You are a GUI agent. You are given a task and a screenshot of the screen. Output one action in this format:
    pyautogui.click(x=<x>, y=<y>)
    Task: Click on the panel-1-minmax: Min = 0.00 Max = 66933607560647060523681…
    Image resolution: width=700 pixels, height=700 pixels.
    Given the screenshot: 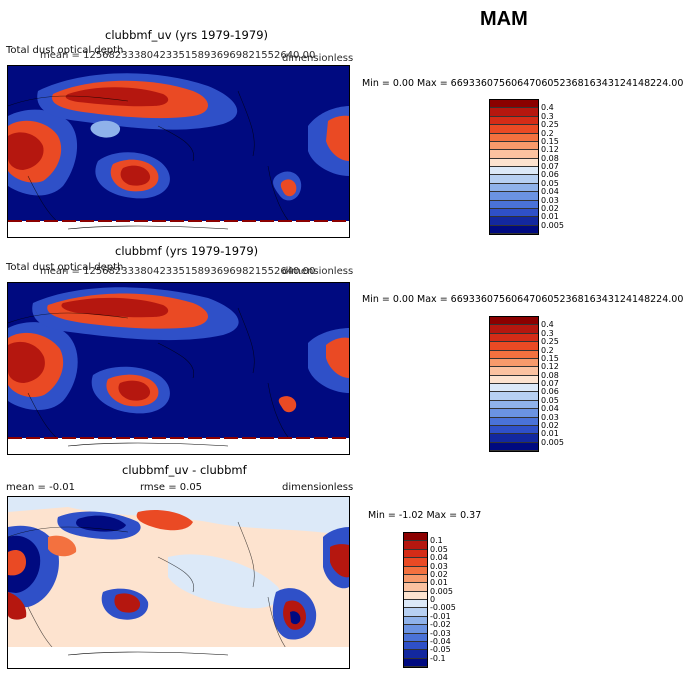 What is the action you would take?
    pyautogui.click(x=523, y=83)
    